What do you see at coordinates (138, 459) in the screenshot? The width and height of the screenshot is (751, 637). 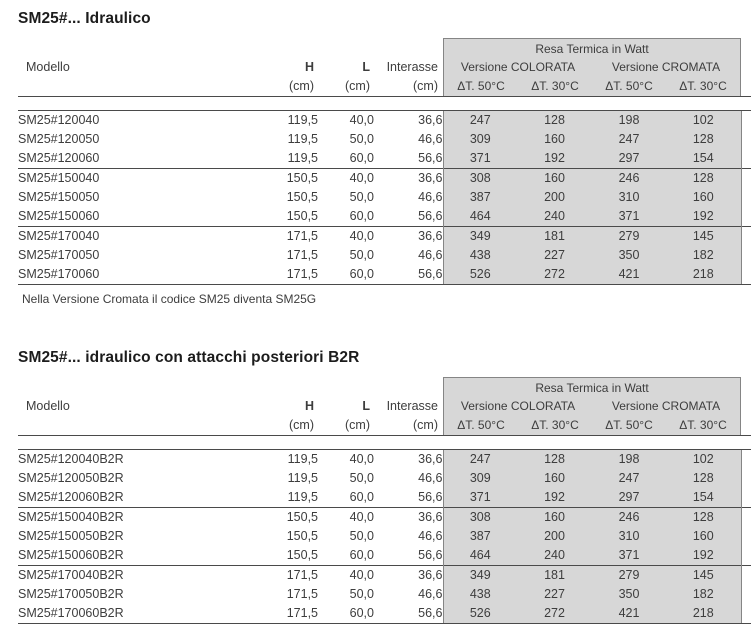 I see `cell-modello: SM25#120040B2R` at bounding box center [138, 459].